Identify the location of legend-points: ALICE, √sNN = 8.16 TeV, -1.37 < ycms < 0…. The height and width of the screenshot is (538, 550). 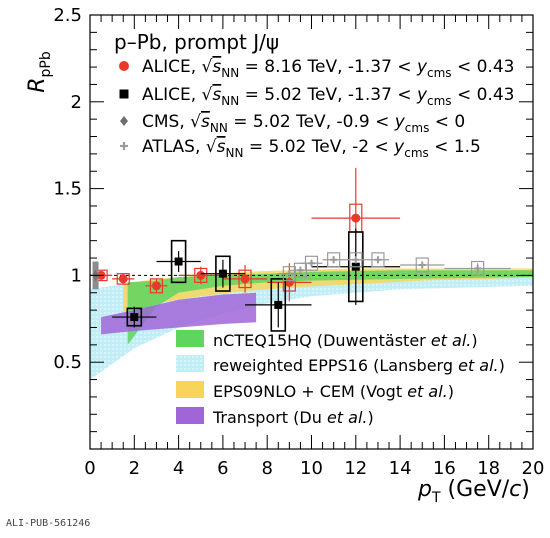
(316, 108).